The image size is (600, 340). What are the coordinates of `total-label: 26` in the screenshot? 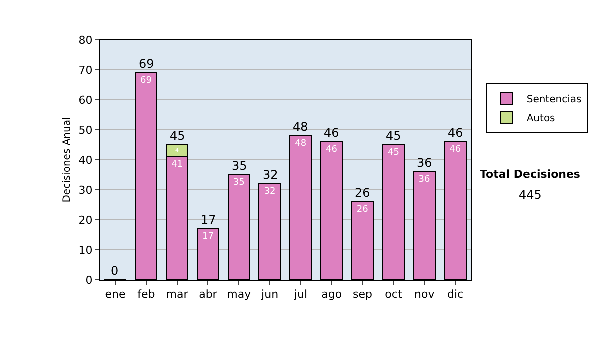 It's located at (362, 193).